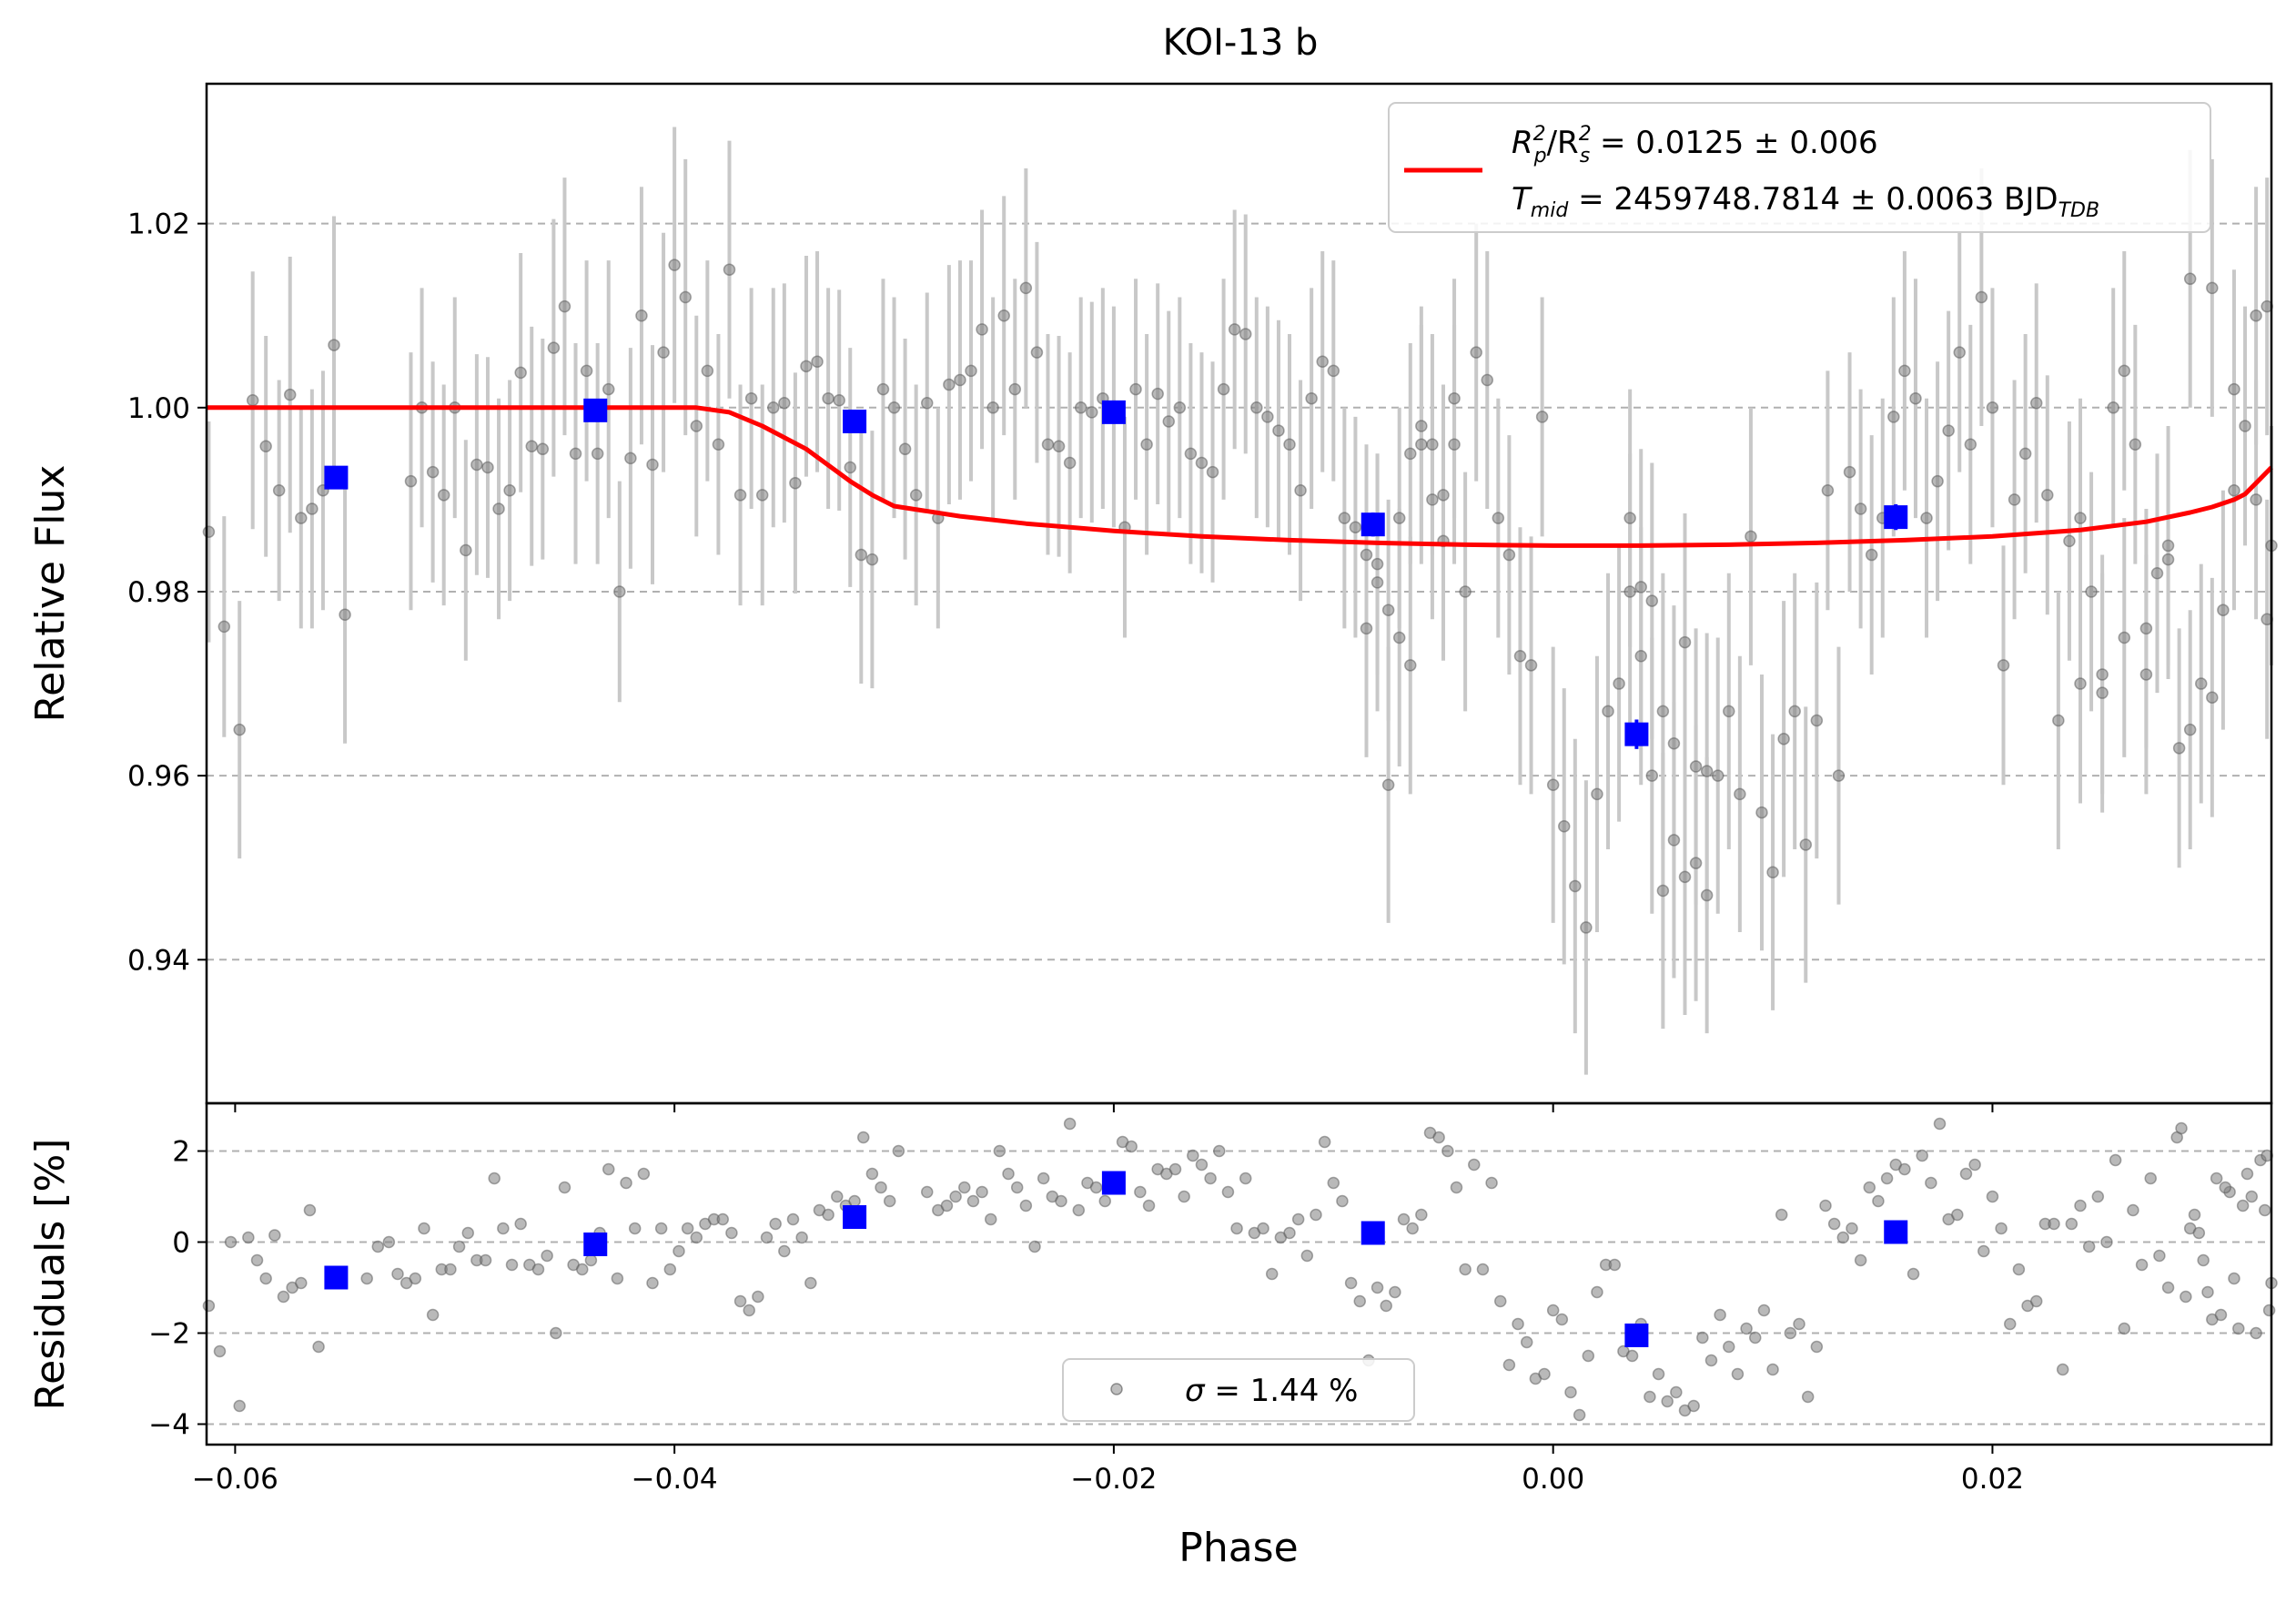  Describe the element at coordinates (51, 594) in the screenshot. I see `flux-ylabel: Relative Flux` at that location.